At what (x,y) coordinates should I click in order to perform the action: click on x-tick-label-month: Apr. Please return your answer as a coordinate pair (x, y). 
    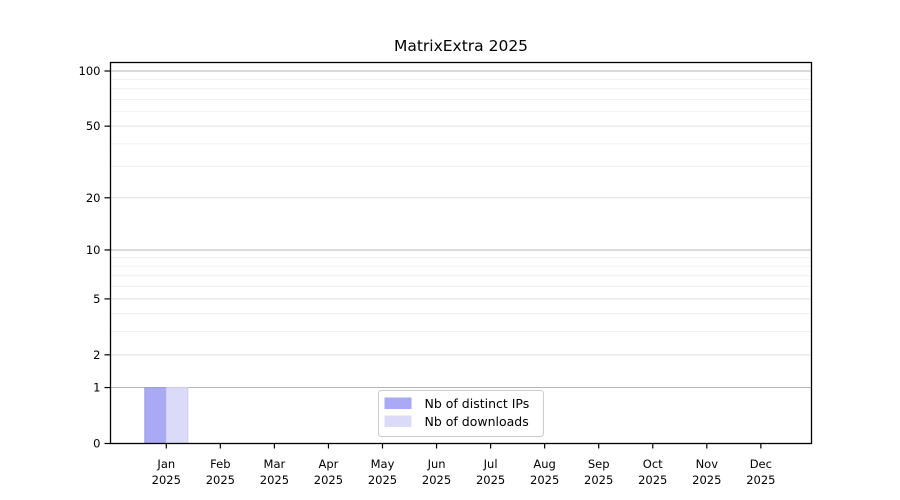
    Looking at the image, I should click on (328, 464).